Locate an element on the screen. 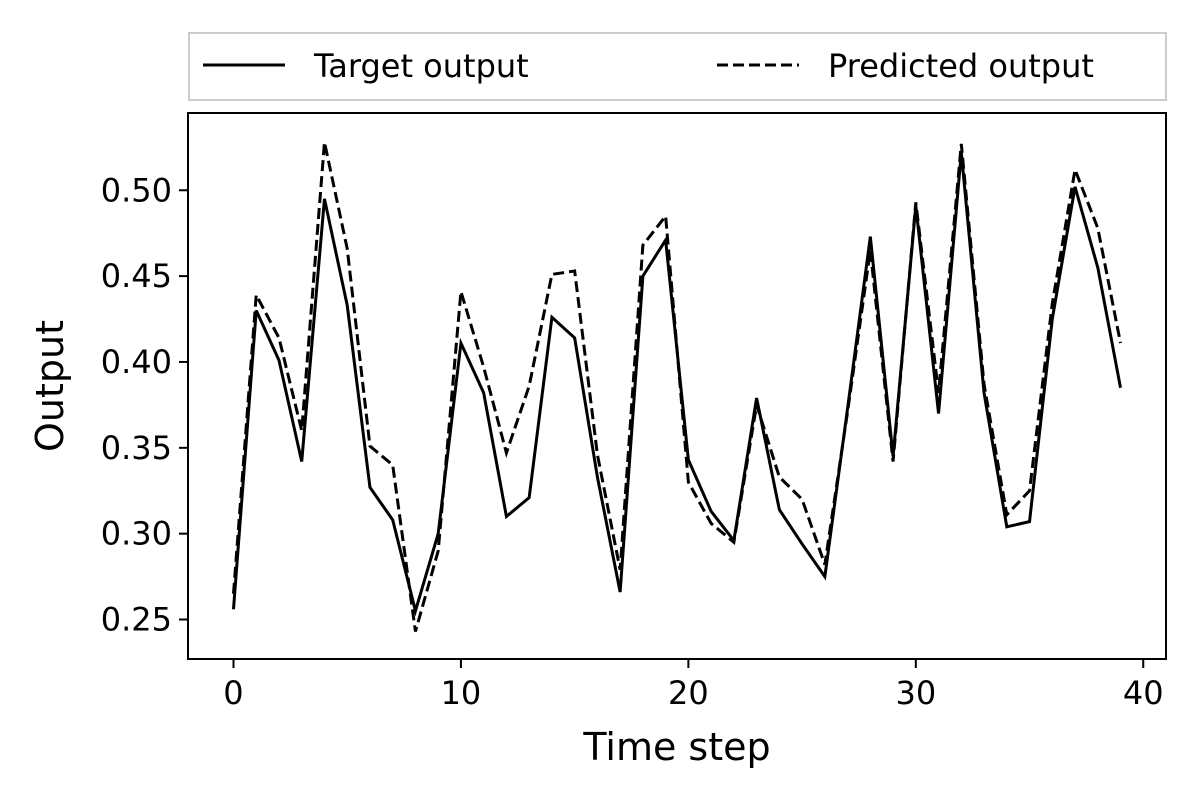  legend: Target output Predicted output is located at coordinates (677, 66).